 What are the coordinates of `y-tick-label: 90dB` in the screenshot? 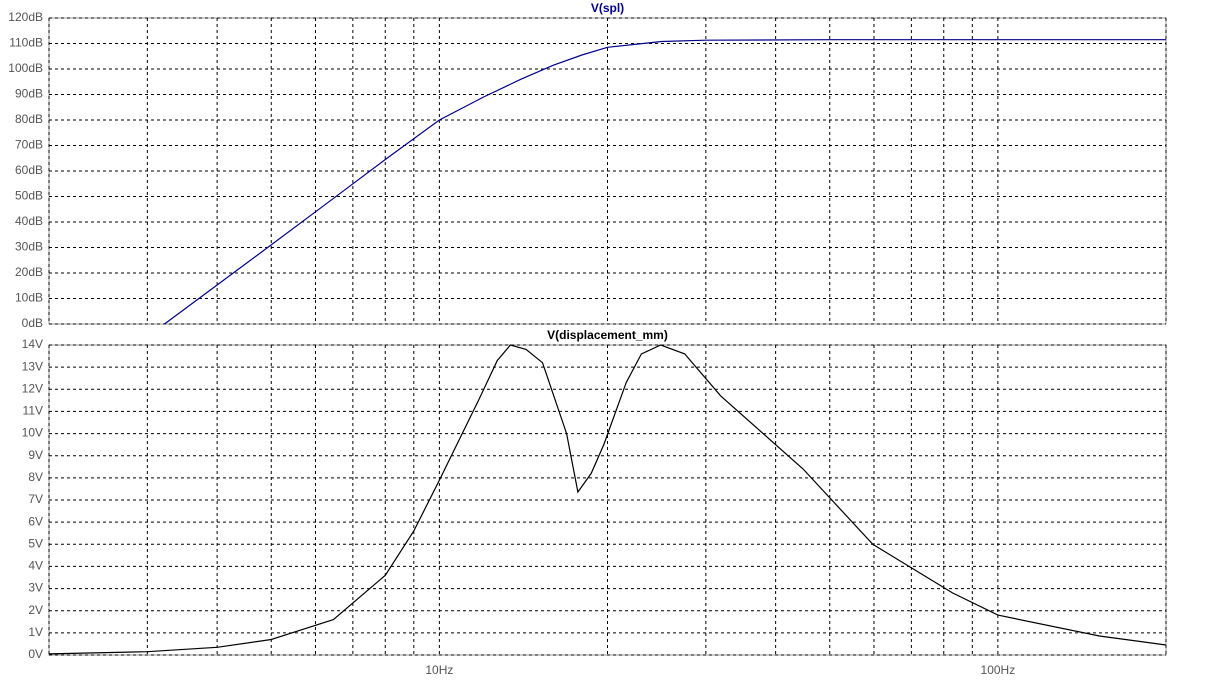 It's located at (29, 94).